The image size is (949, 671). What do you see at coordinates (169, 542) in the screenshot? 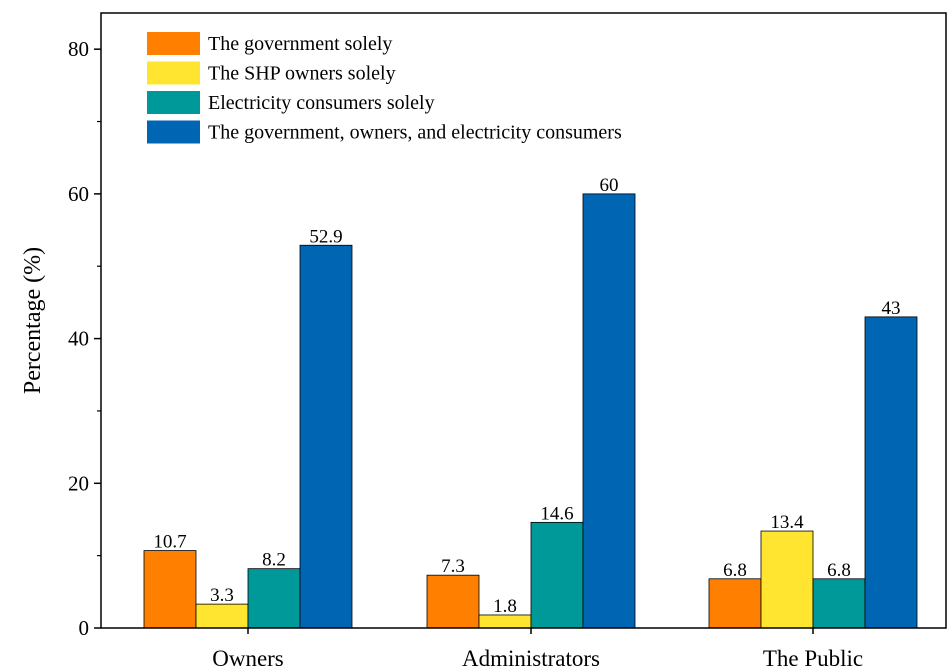
I see `data-label-owners-series-1: 10.7` at bounding box center [169, 542].